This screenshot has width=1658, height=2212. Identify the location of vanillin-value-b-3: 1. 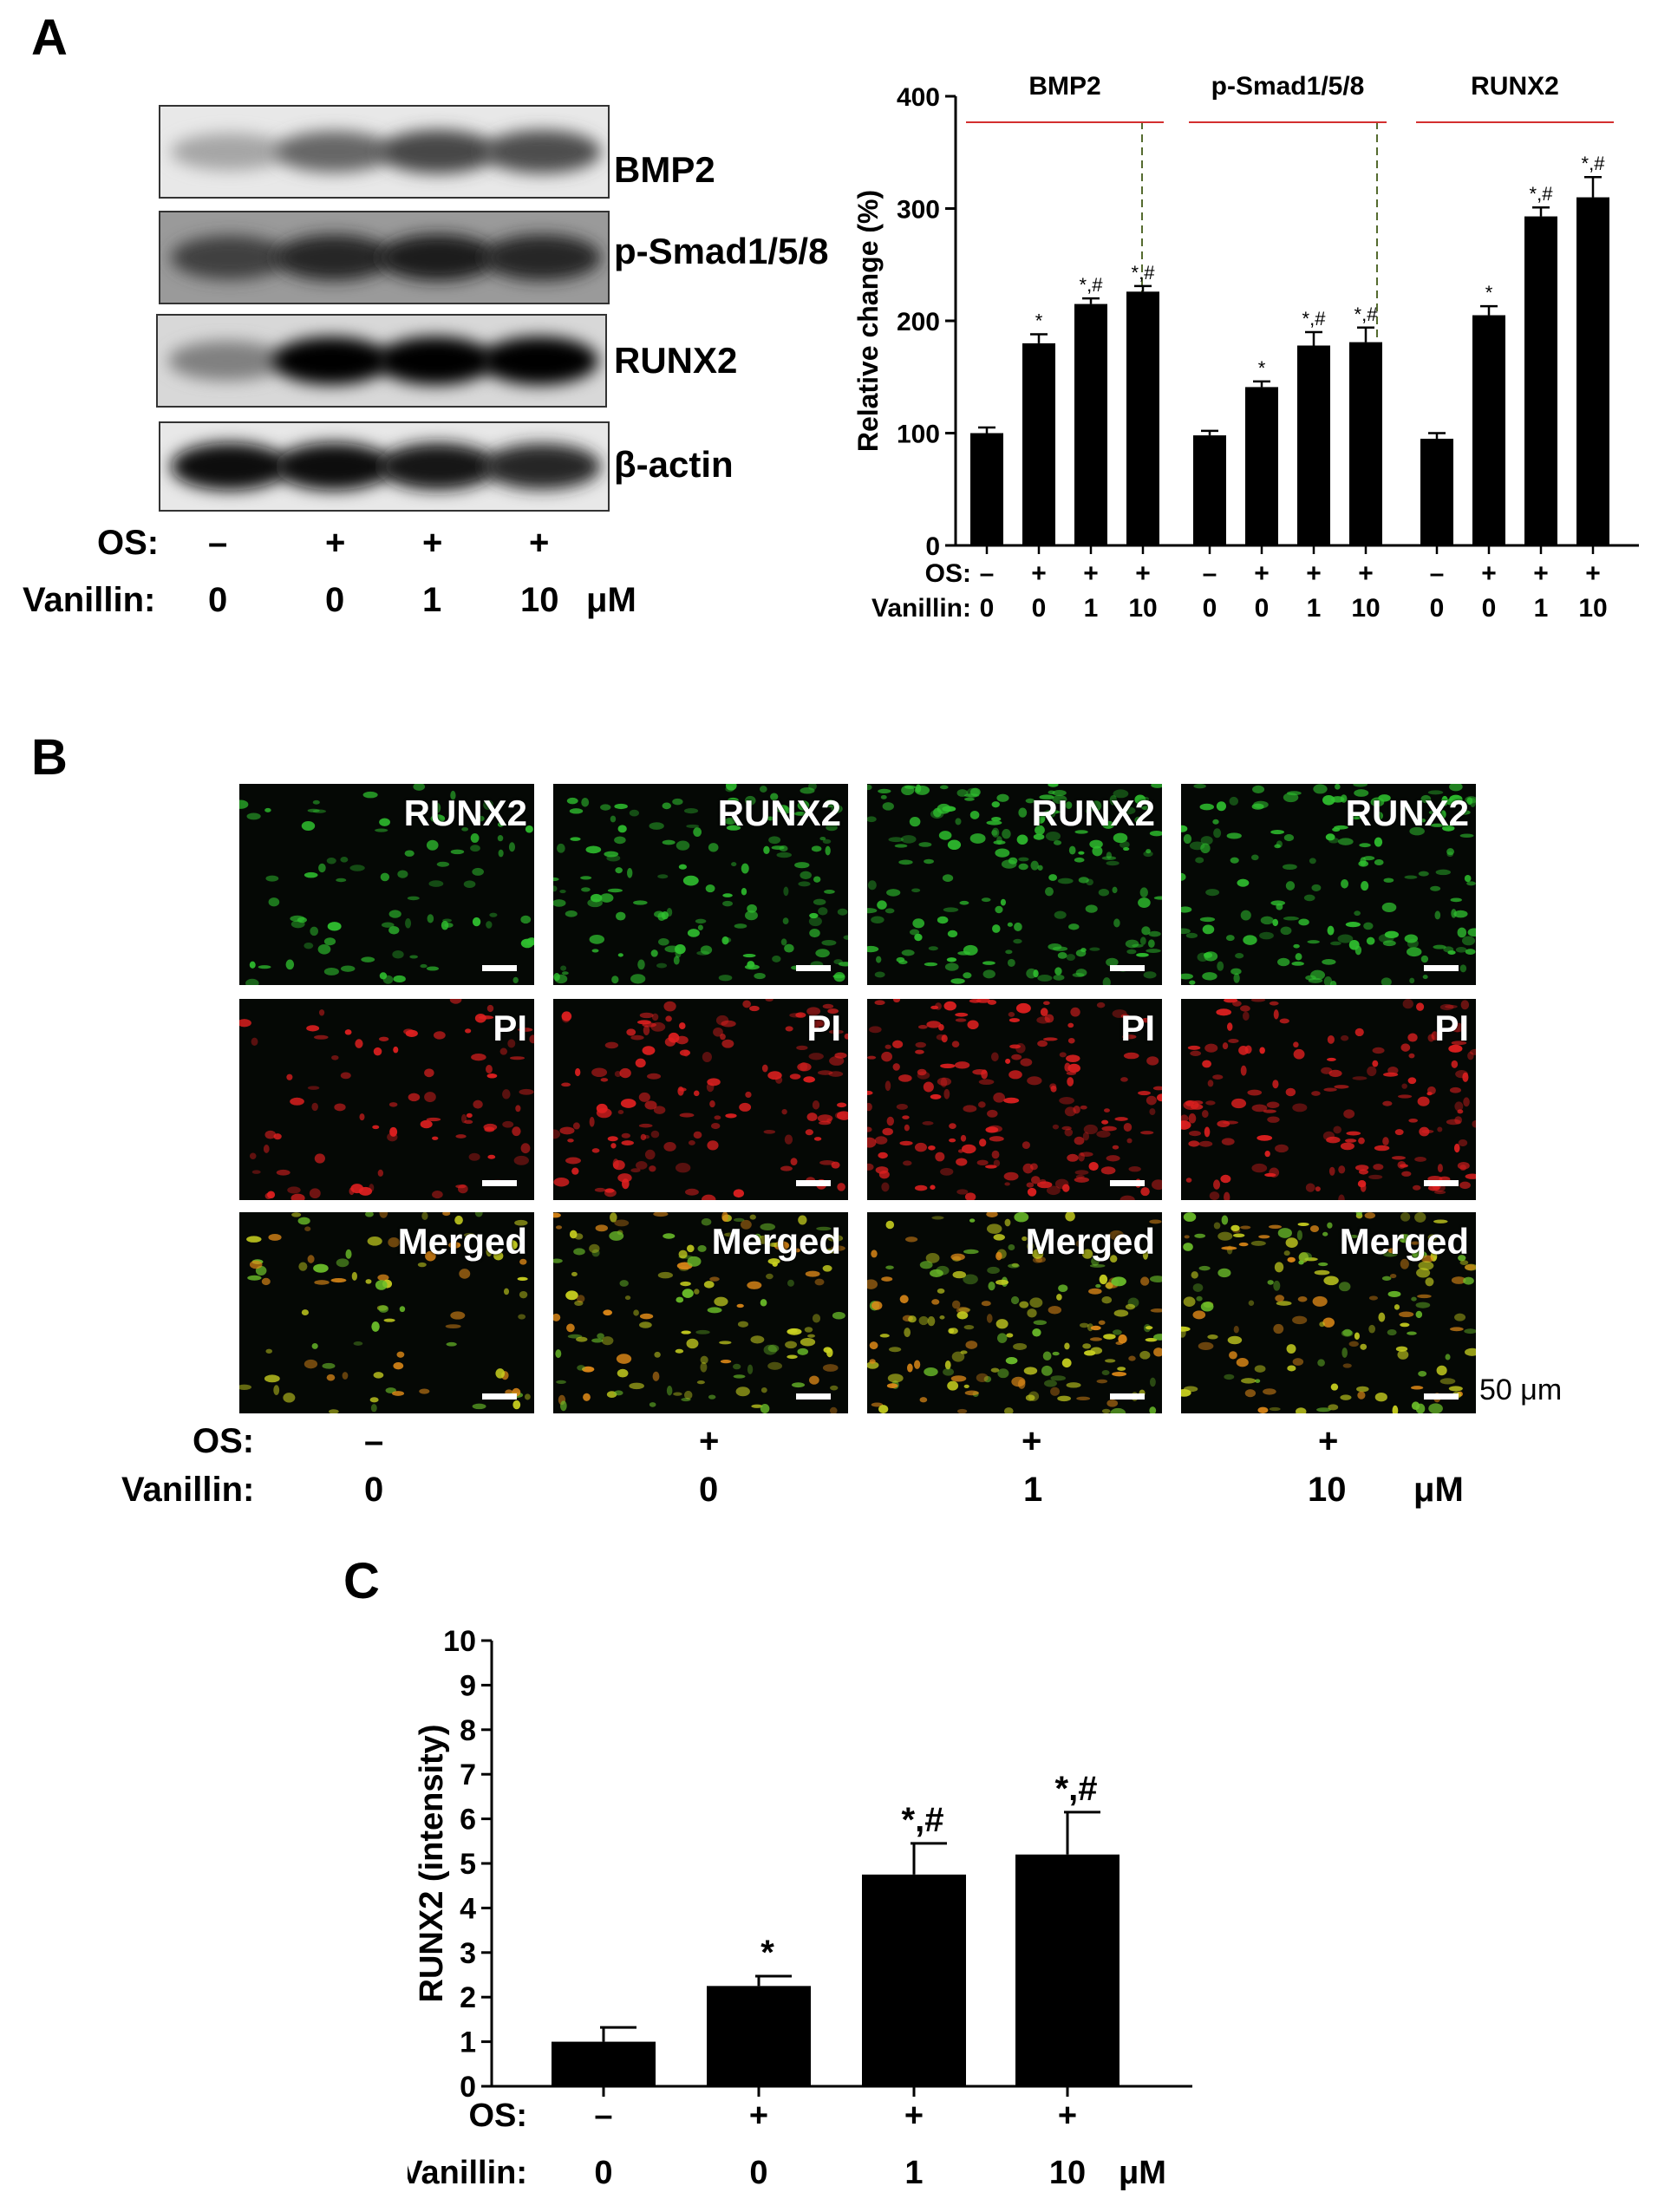
(1033, 1490).